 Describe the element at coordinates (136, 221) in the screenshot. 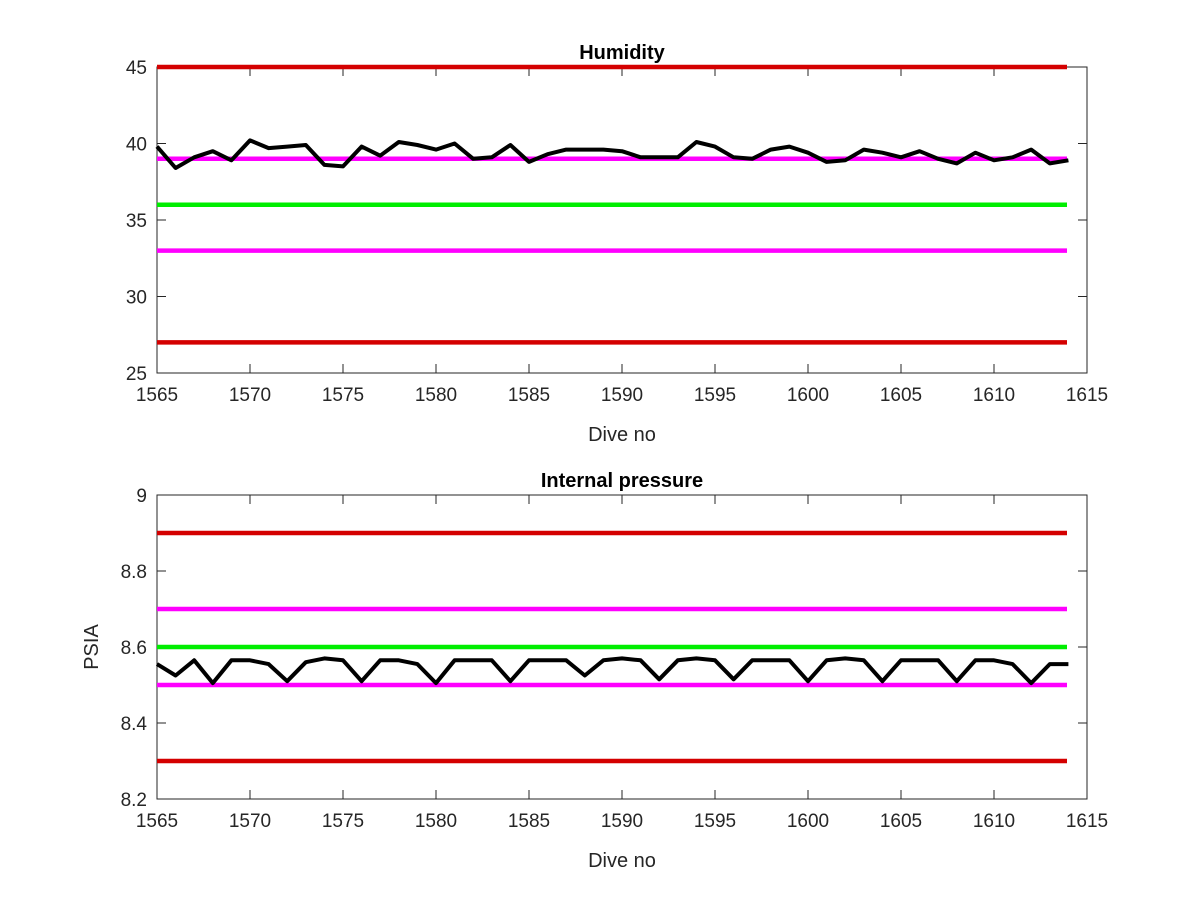

I see `y-tick-label: 35` at that location.